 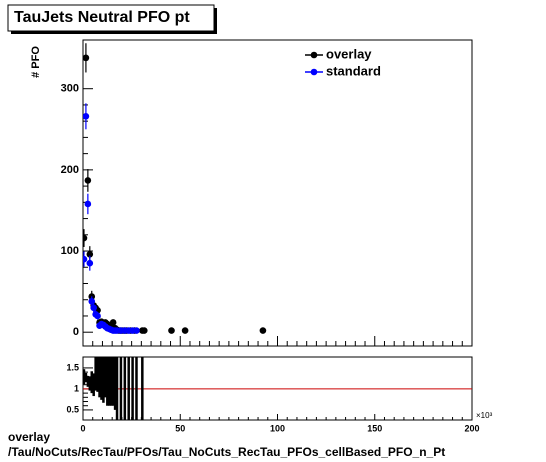 What do you see at coordinates (484, 415) in the screenshot?
I see `x-multiplier: ×10³` at bounding box center [484, 415].